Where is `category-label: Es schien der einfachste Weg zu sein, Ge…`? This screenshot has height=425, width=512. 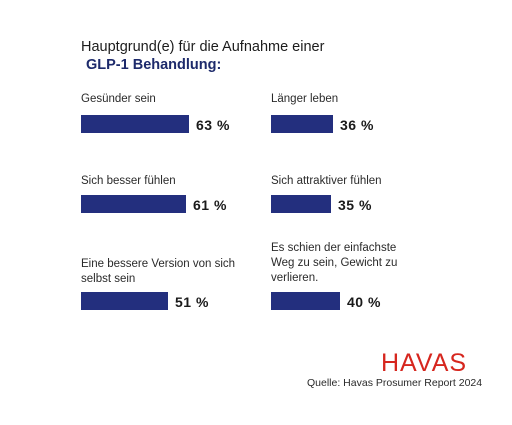 category-label: Es schien der einfachste Weg zu sein, Ge… is located at coordinates (334, 263).